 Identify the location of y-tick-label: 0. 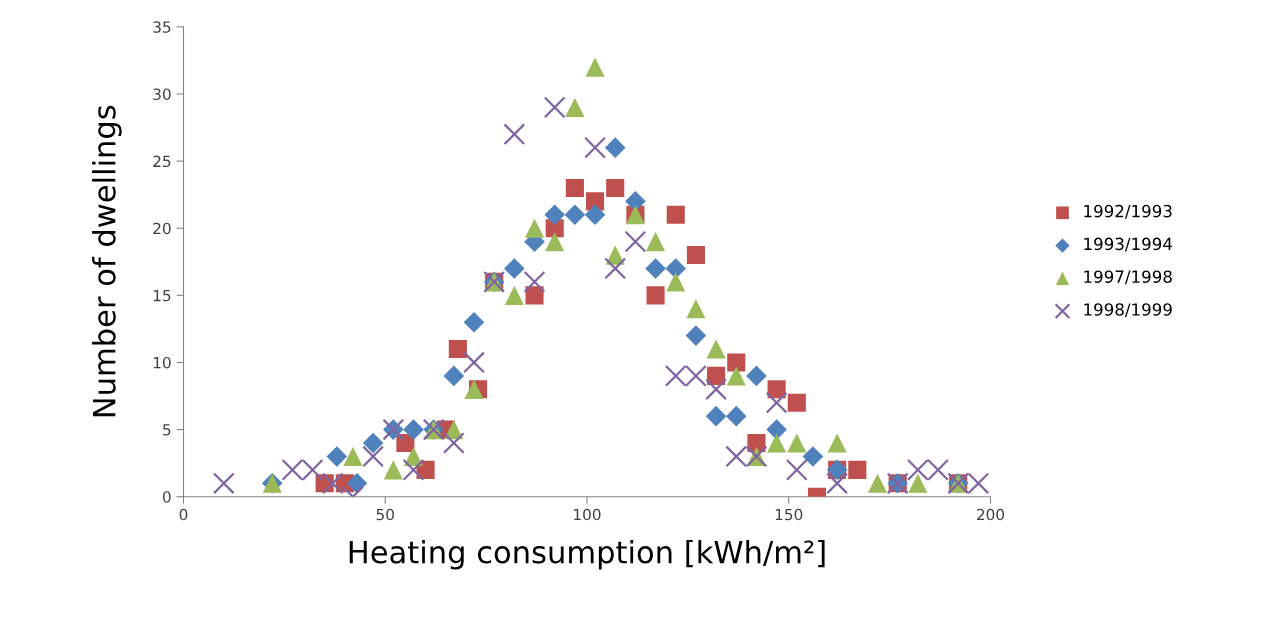
(166, 497).